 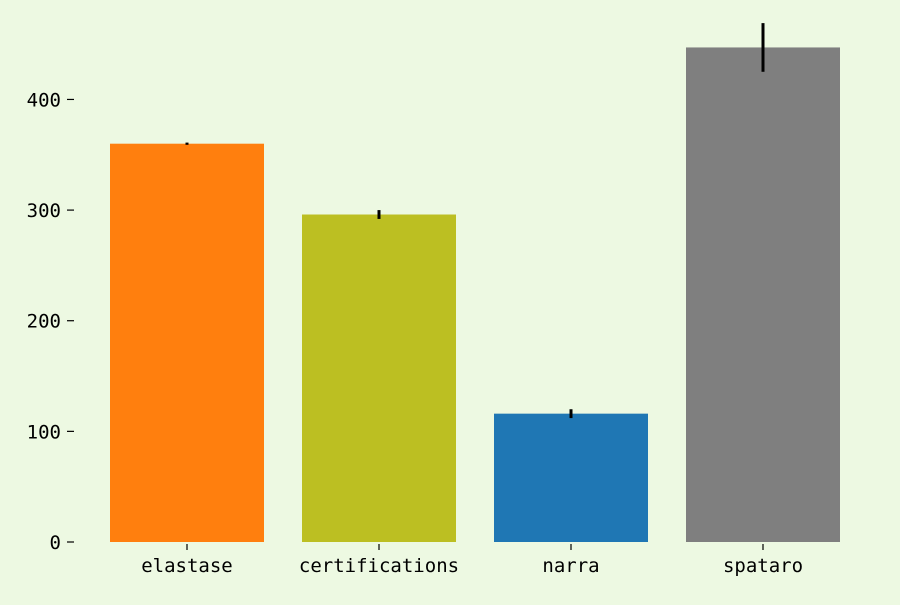 What do you see at coordinates (187, 342) in the screenshot?
I see `bar-elastase` at bounding box center [187, 342].